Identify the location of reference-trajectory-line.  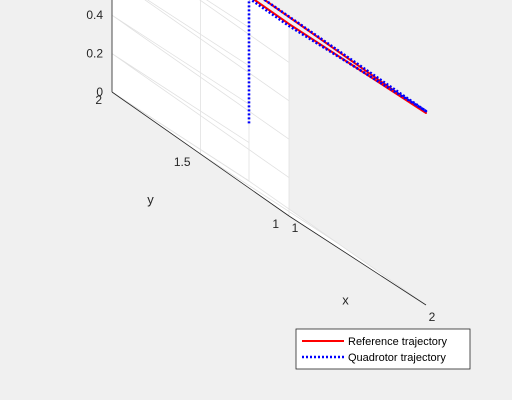
(339, 57).